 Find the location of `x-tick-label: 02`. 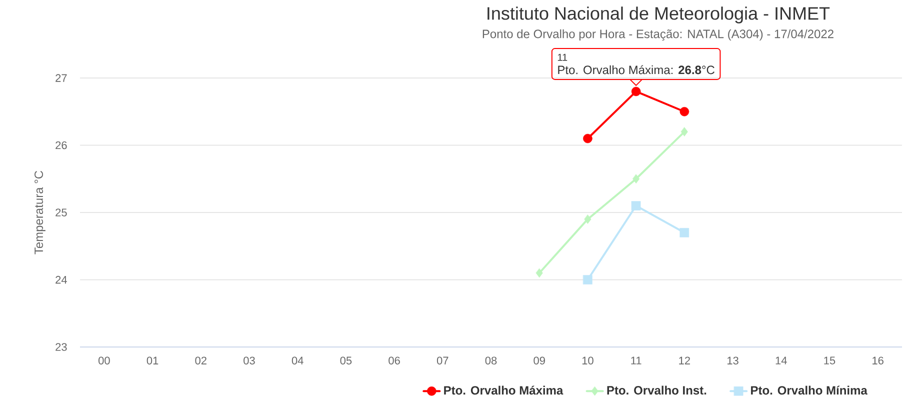

x-tick-label: 02 is located at coordinates (200, 360).